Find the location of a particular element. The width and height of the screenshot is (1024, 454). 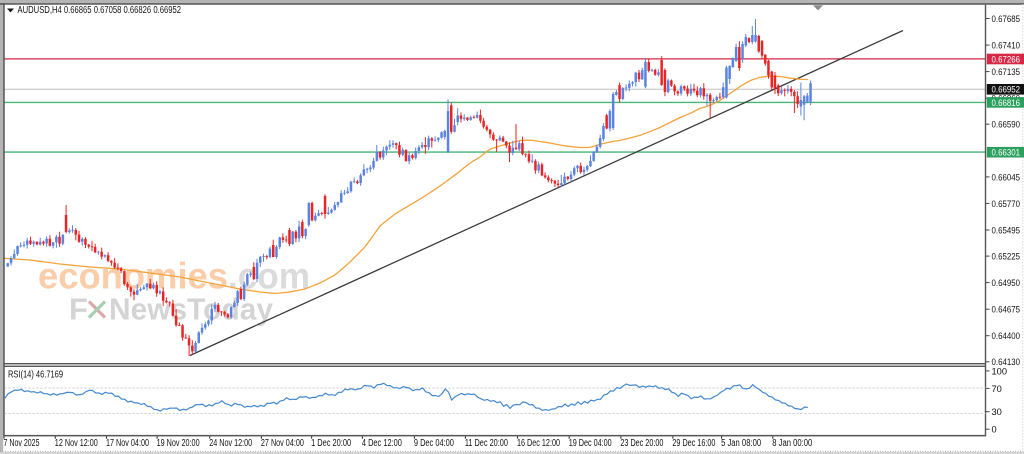

svg-text: 30 is located at coordinates (997, 412).